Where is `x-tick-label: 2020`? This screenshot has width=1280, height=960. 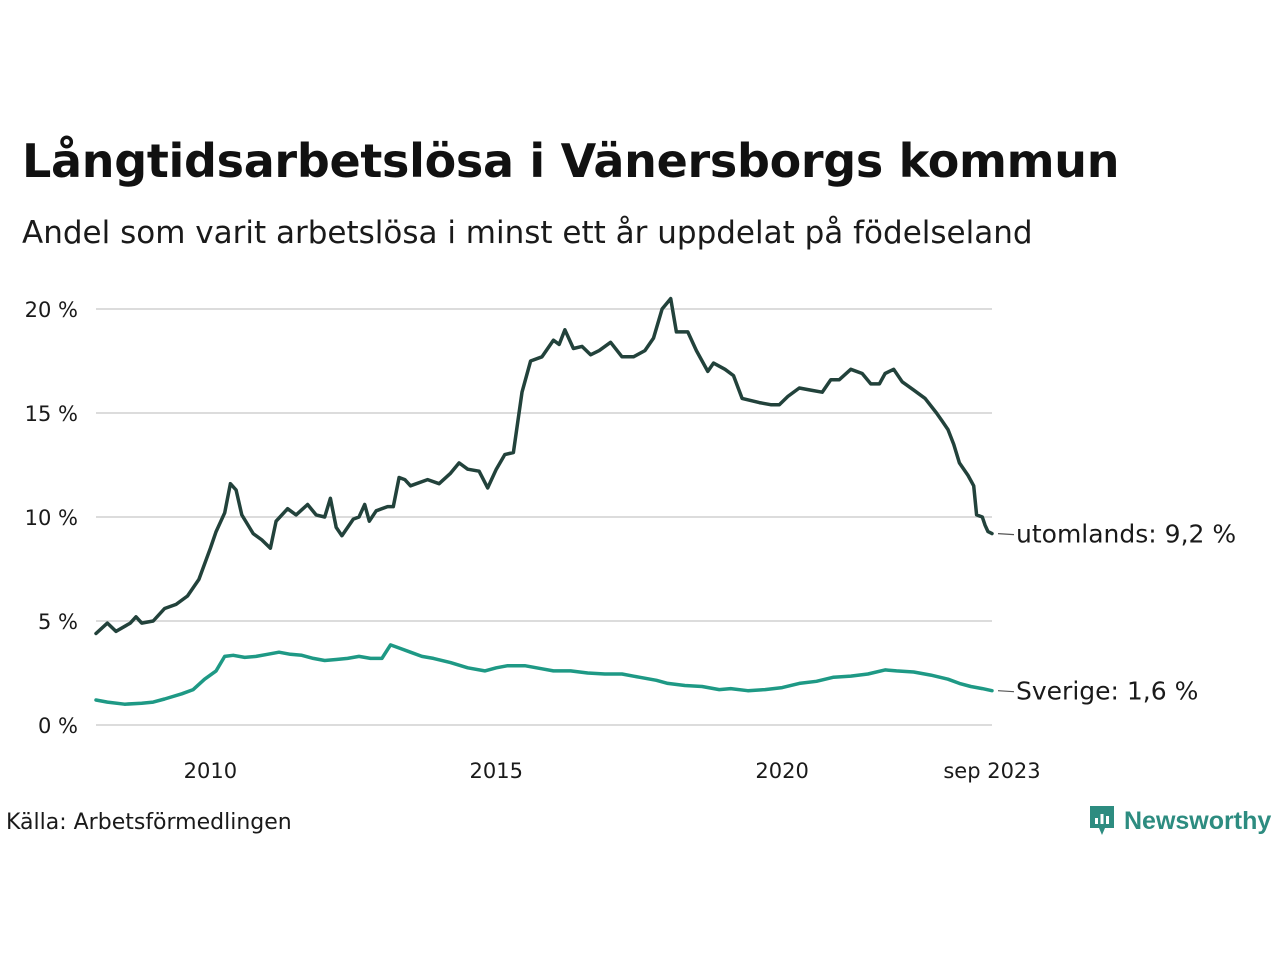 x-tick-label: 2020 is located at coordinates (781, 771).